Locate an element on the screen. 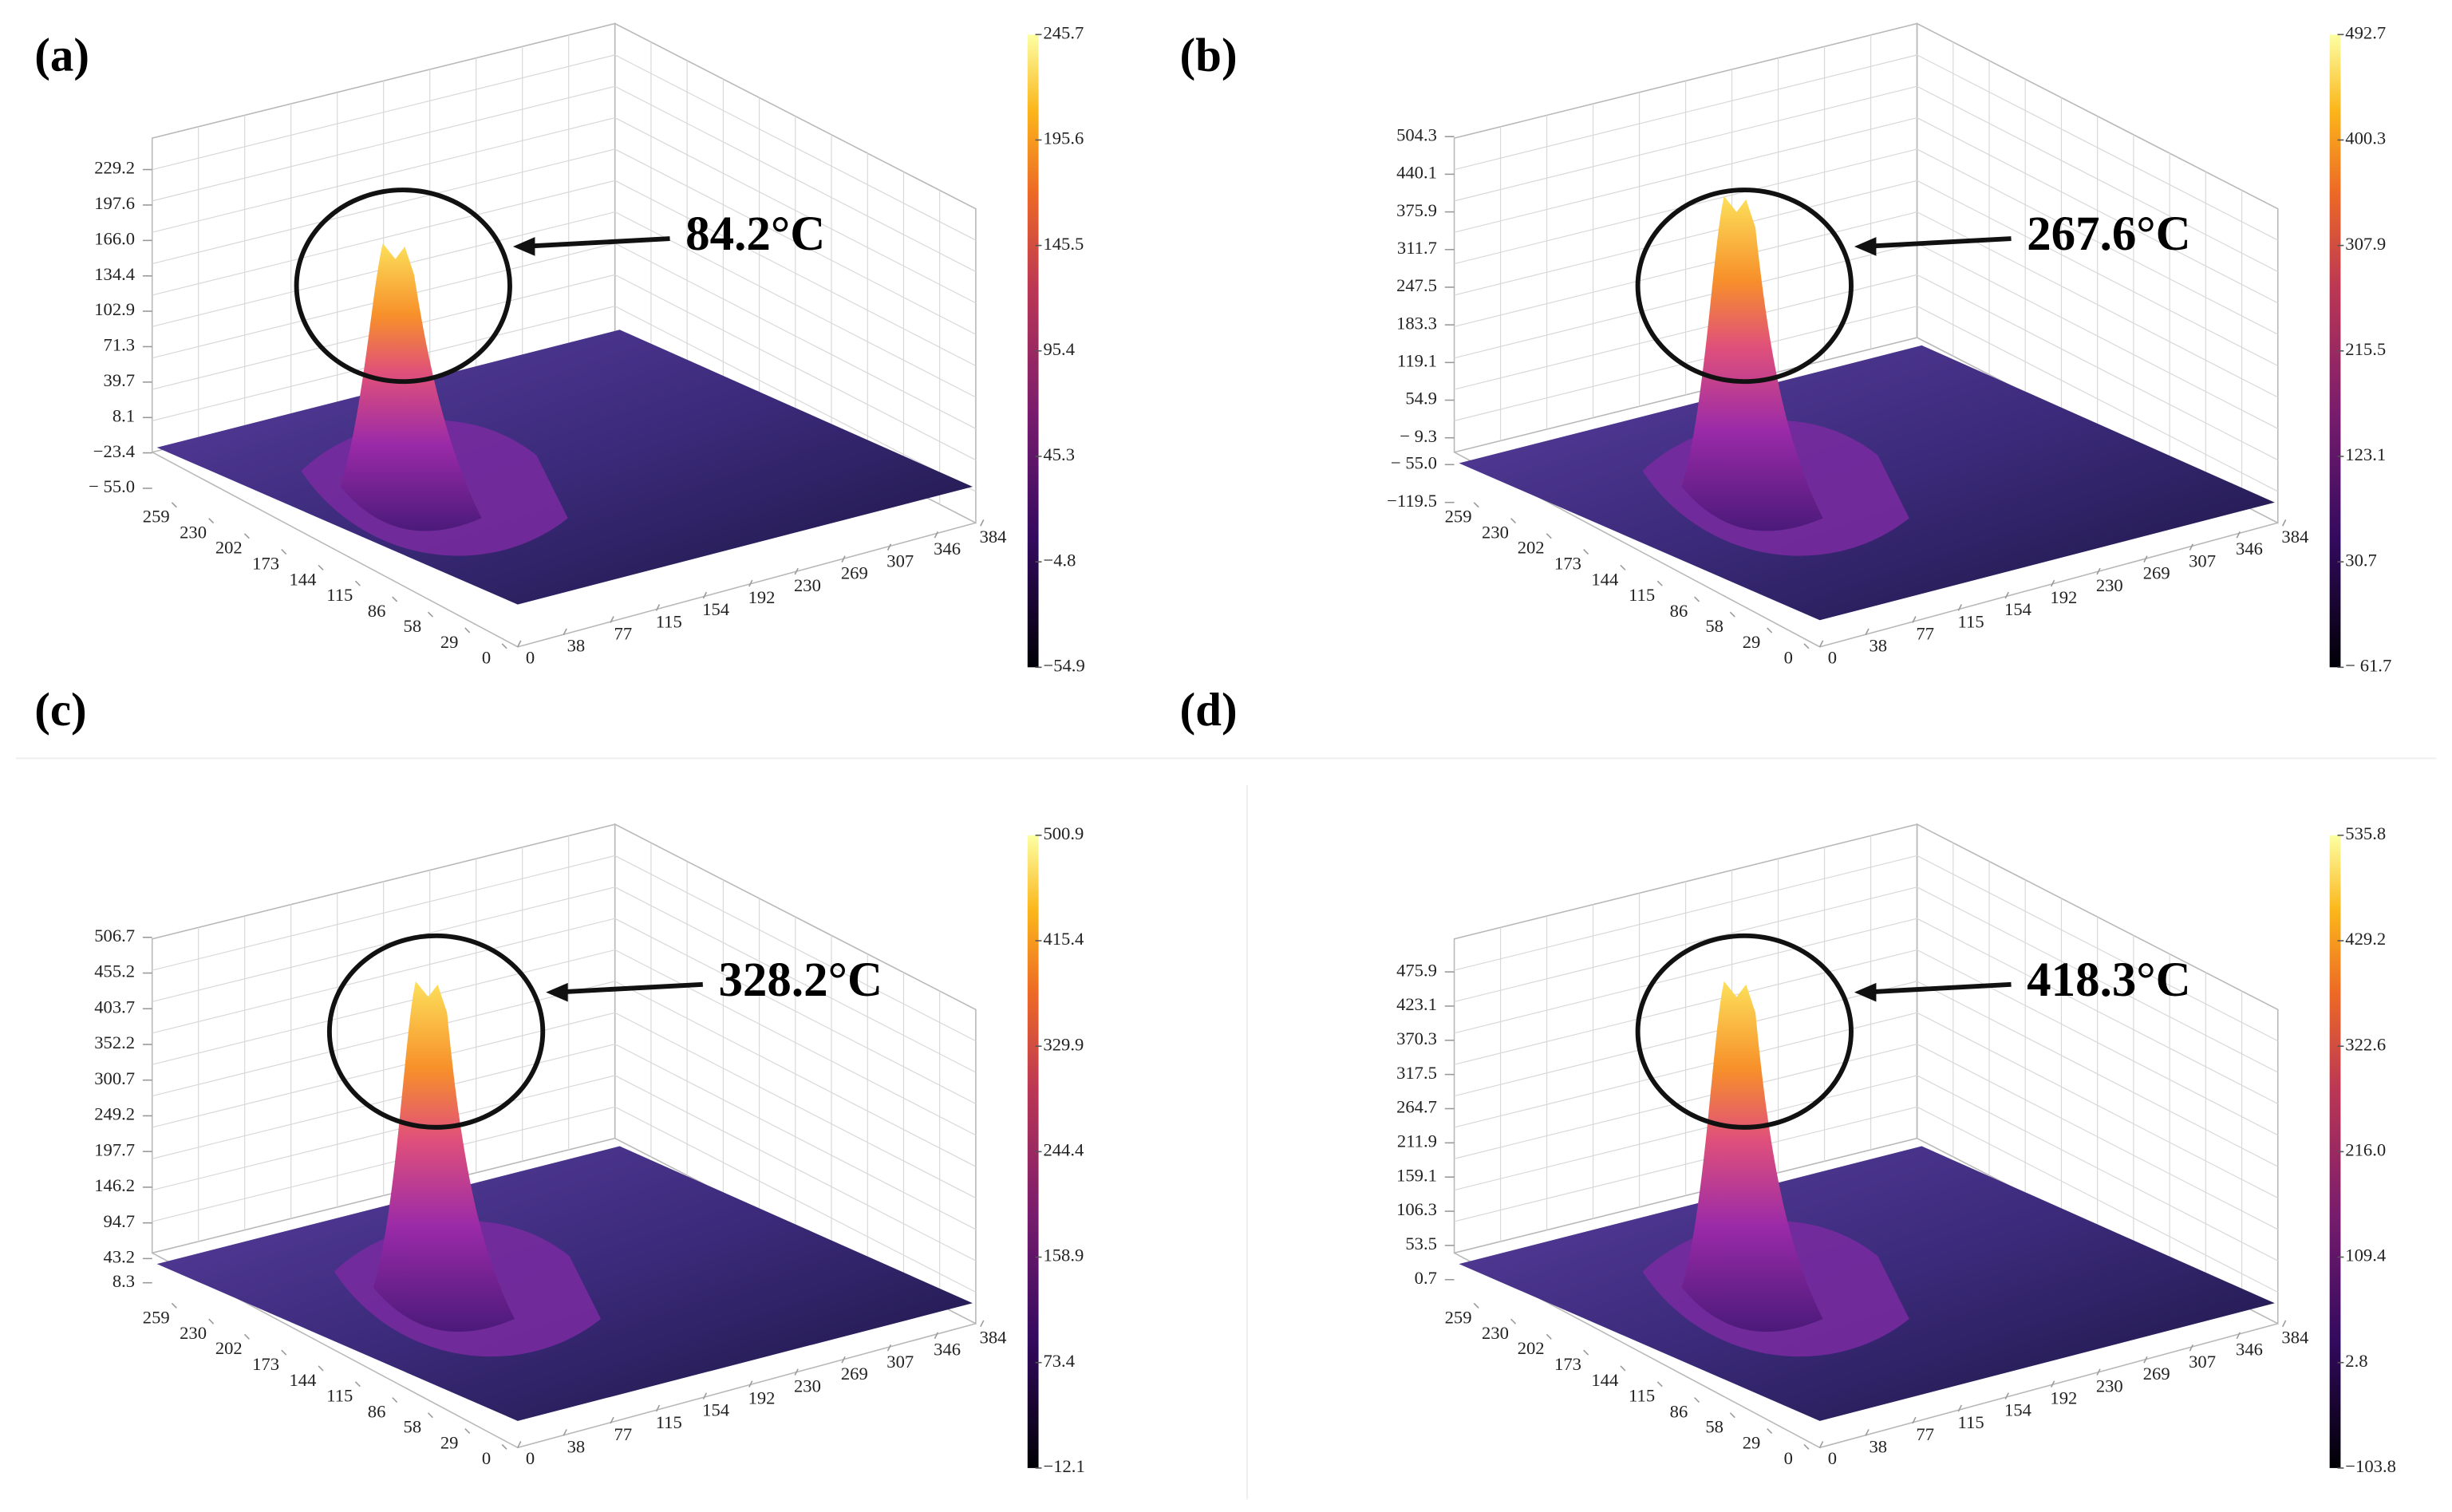  z-tick-label: 504.3 is located at coordinates (1416, 134).